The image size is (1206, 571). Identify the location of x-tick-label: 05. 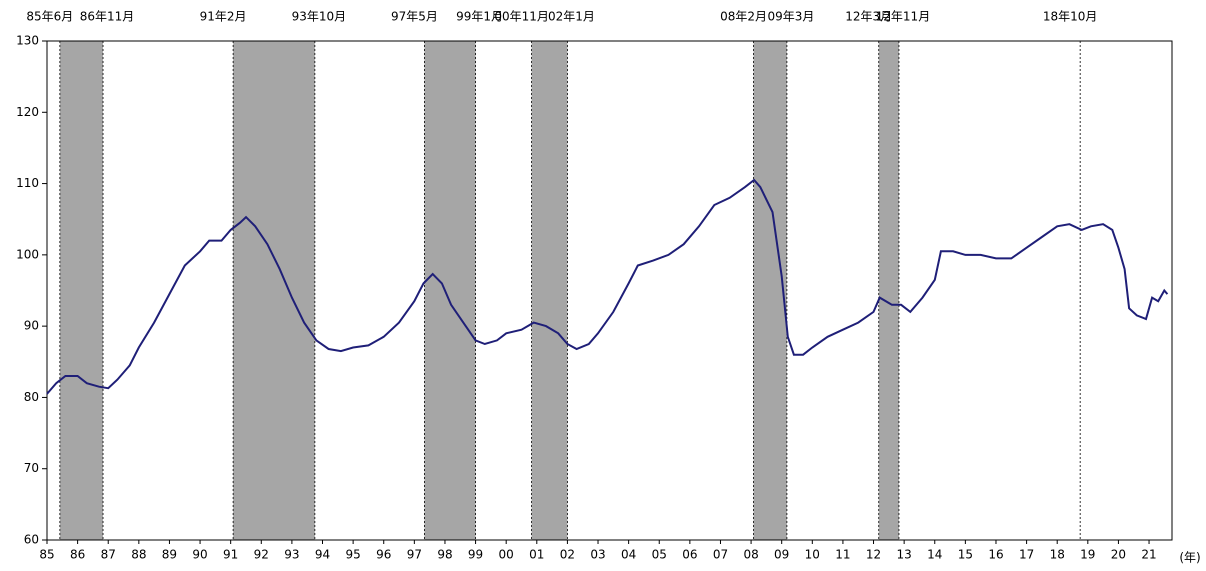
(659, 555).